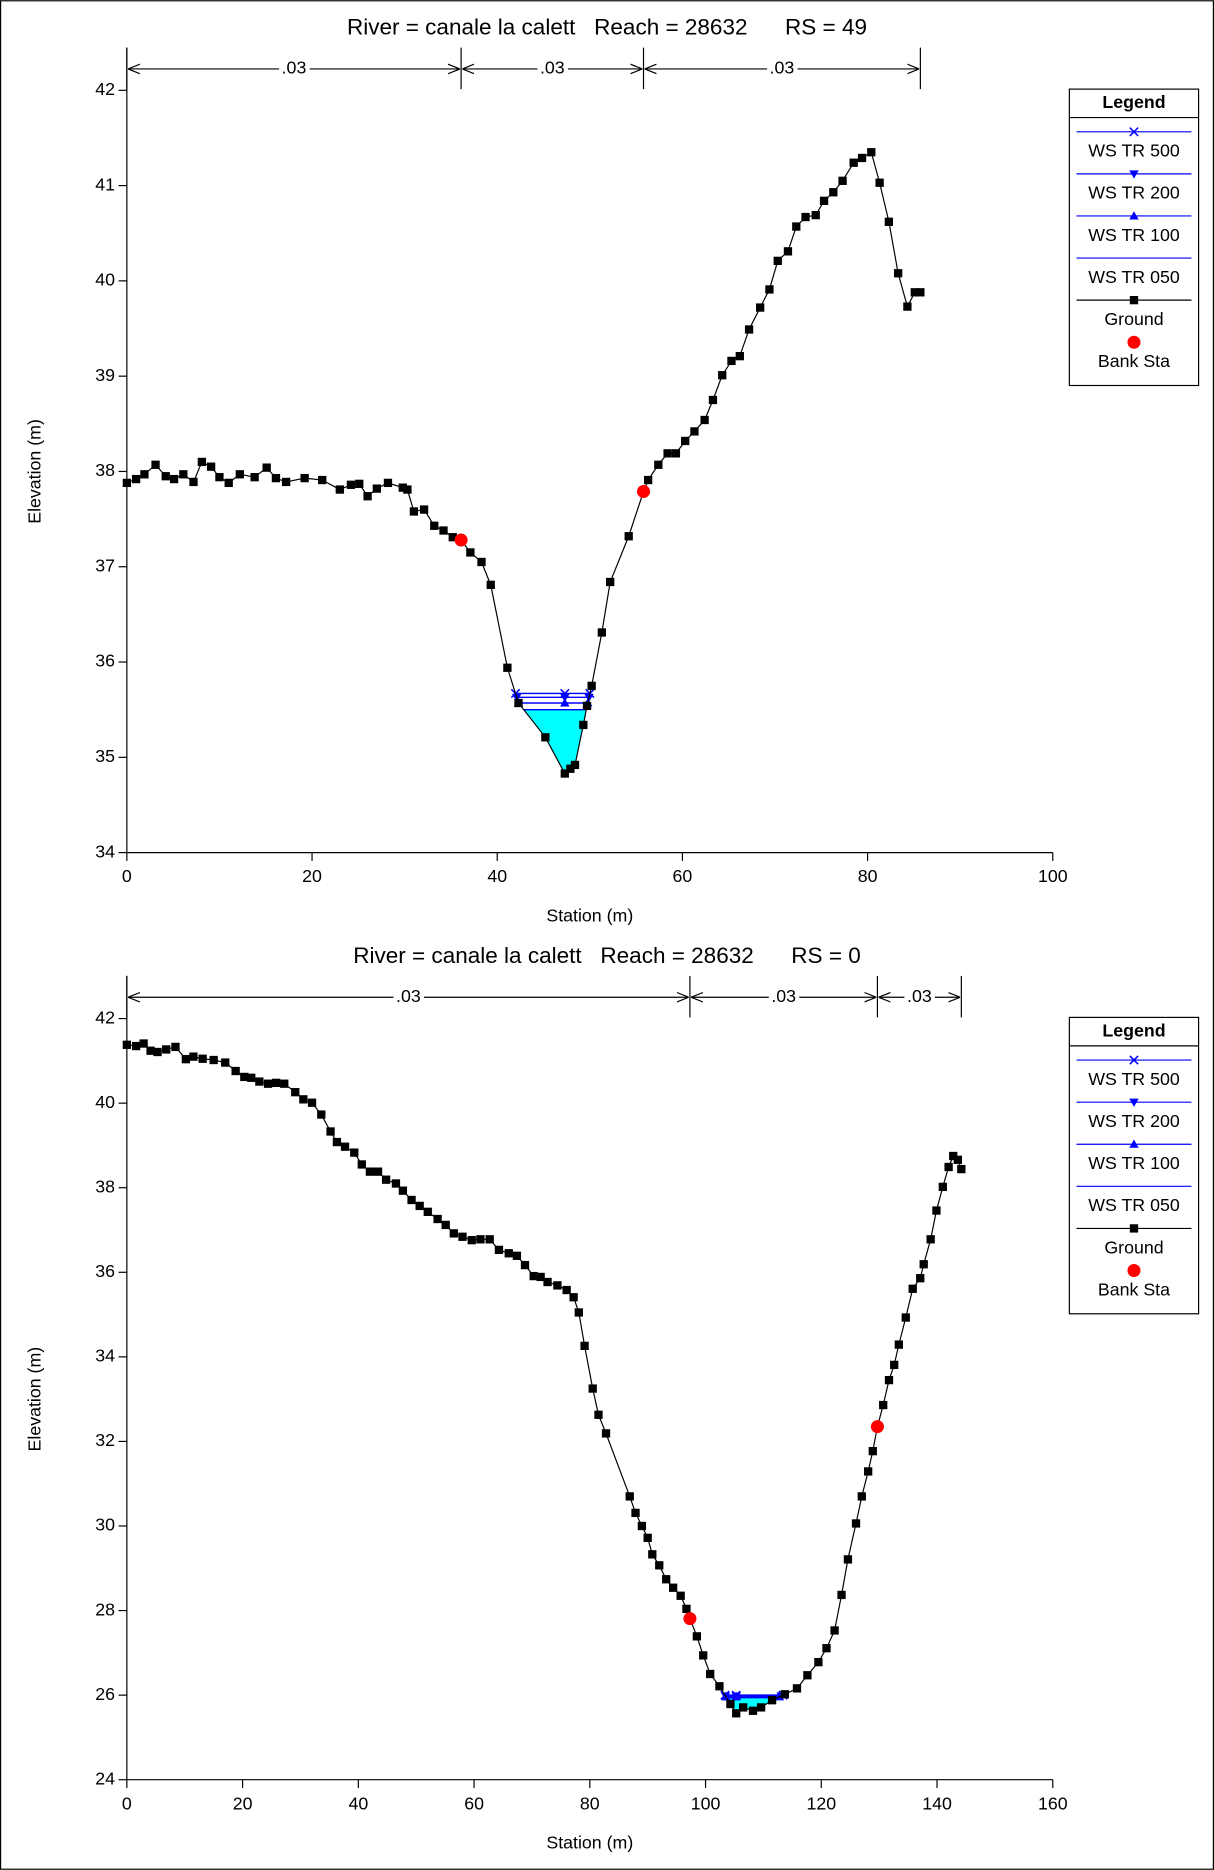 The height and width of the screenshot is (1870, 1214). What do you see at coordinates (1134, 1143) in the screenshot?
I see `triangle-up-marker` at bounding box center [1134, 1143].